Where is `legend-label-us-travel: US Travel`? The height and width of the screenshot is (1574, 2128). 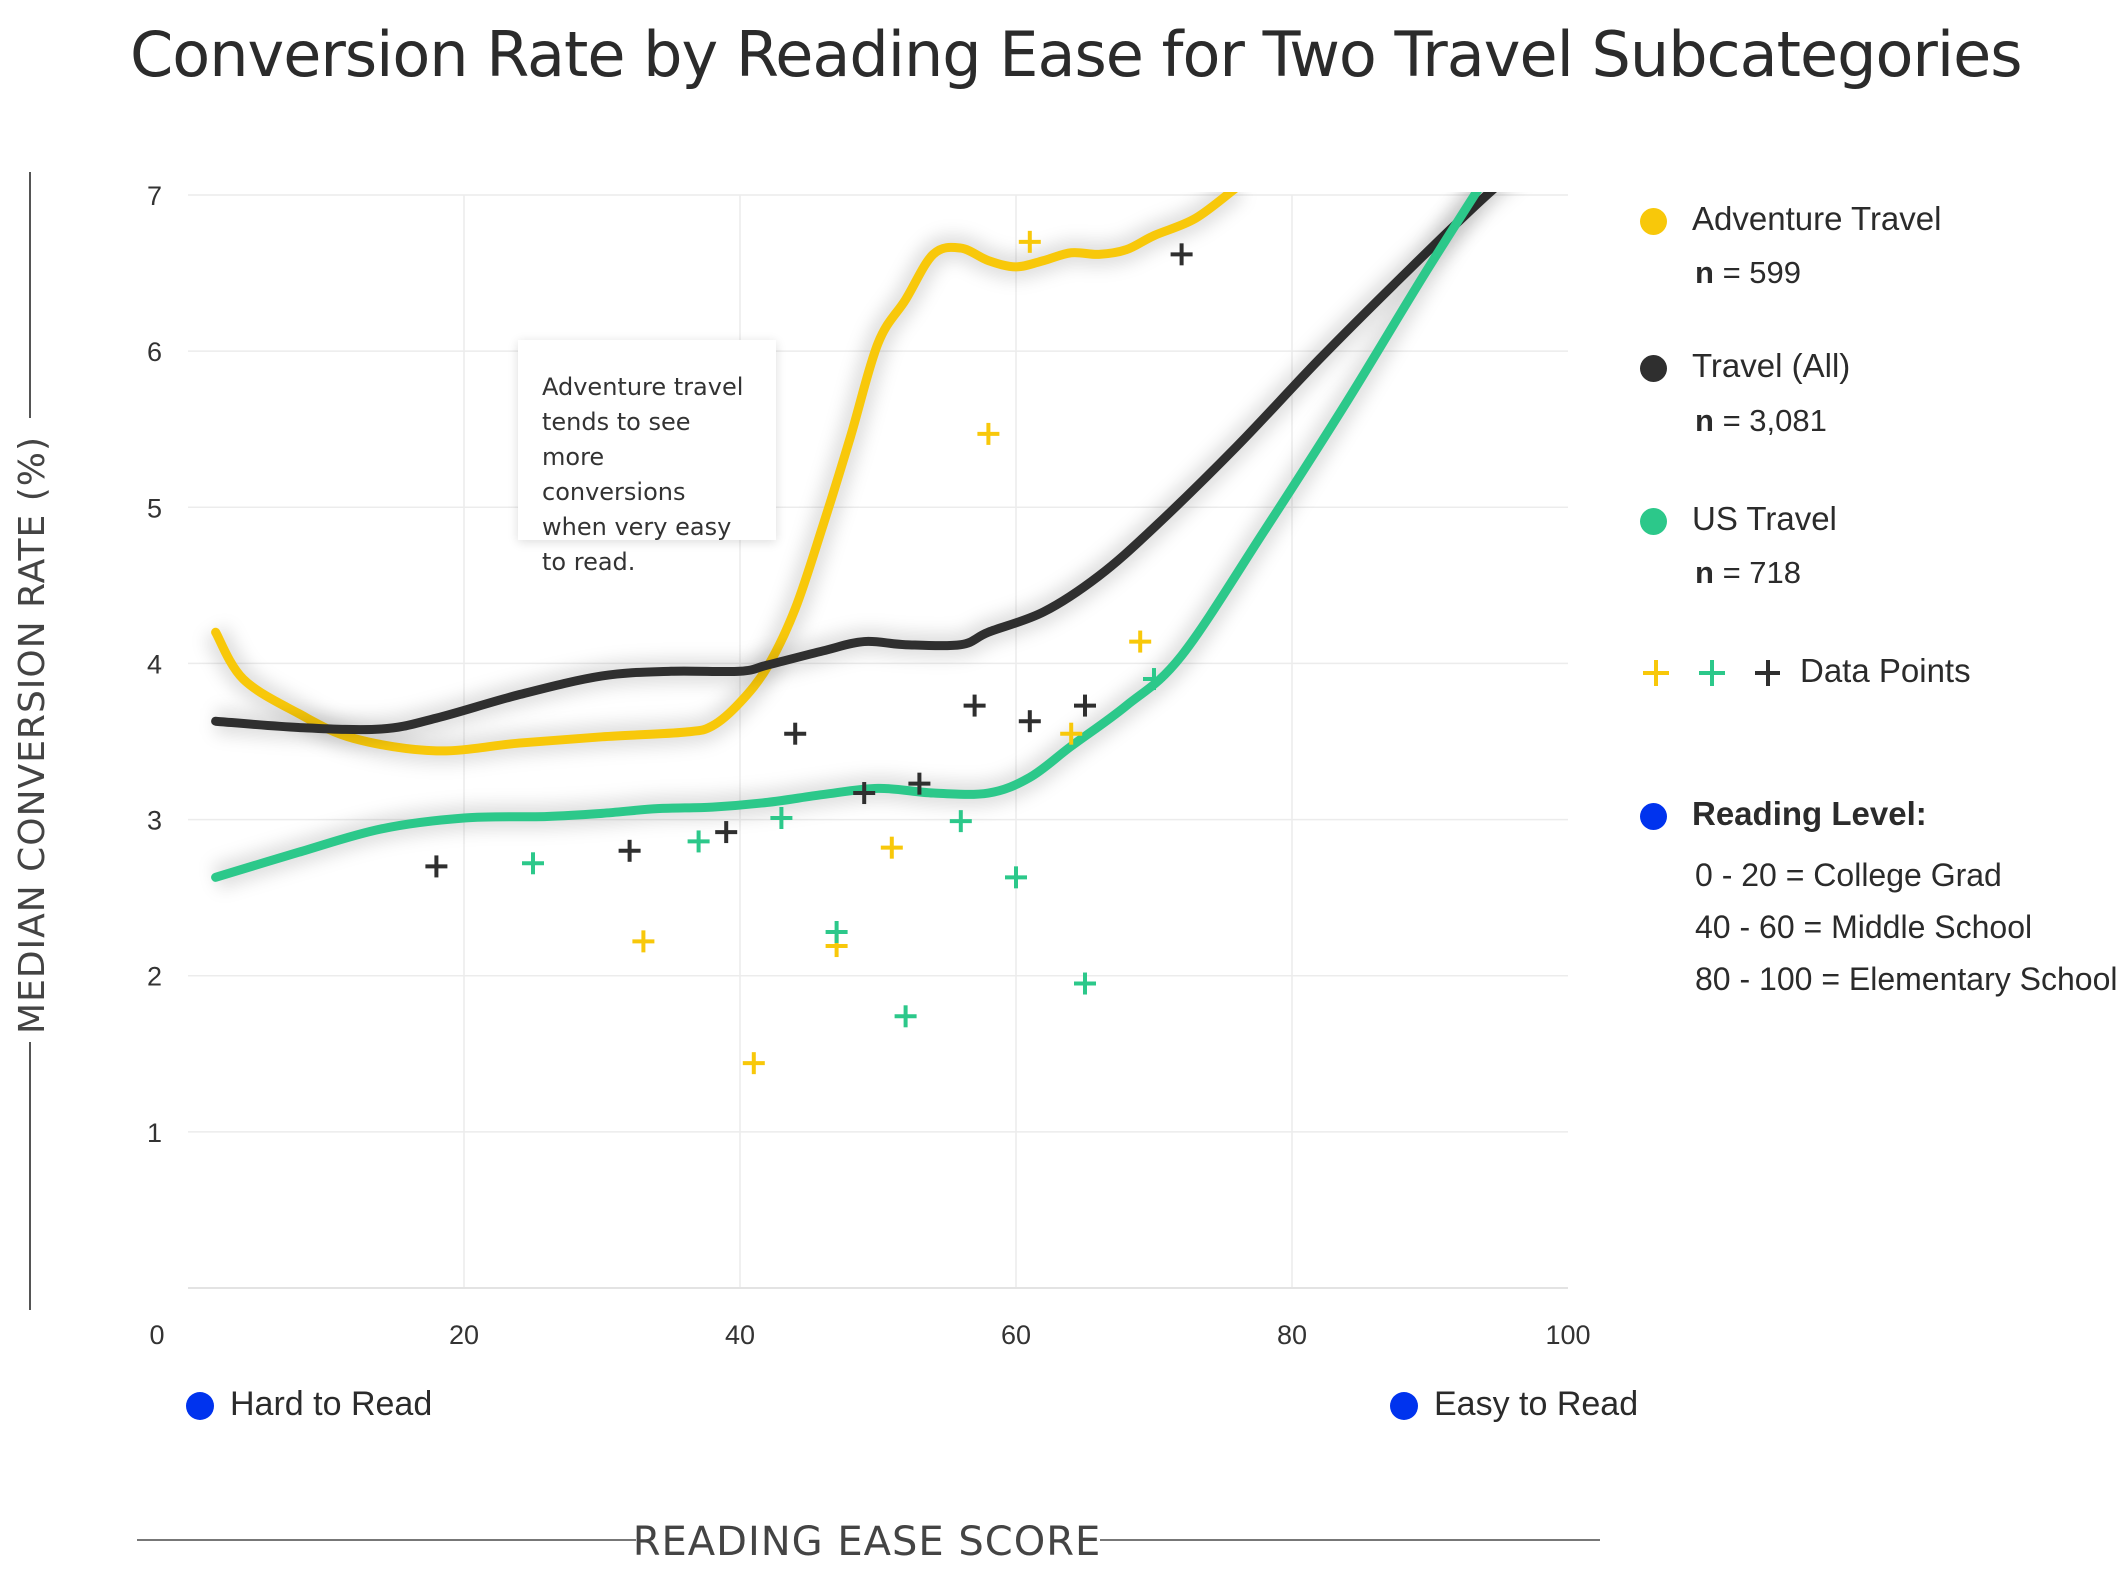
legend-label-us-travel: US Travel is located at coordinates (1764, 518).